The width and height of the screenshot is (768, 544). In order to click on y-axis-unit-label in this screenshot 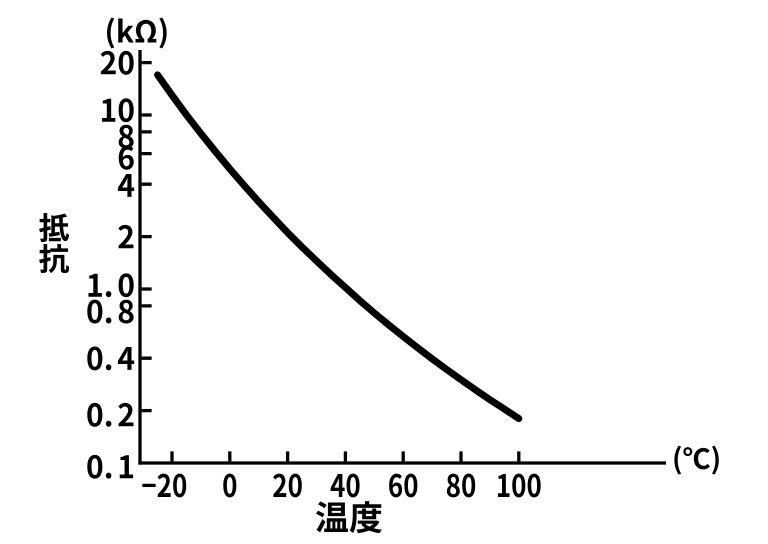, I will do `click(137, 33)`.